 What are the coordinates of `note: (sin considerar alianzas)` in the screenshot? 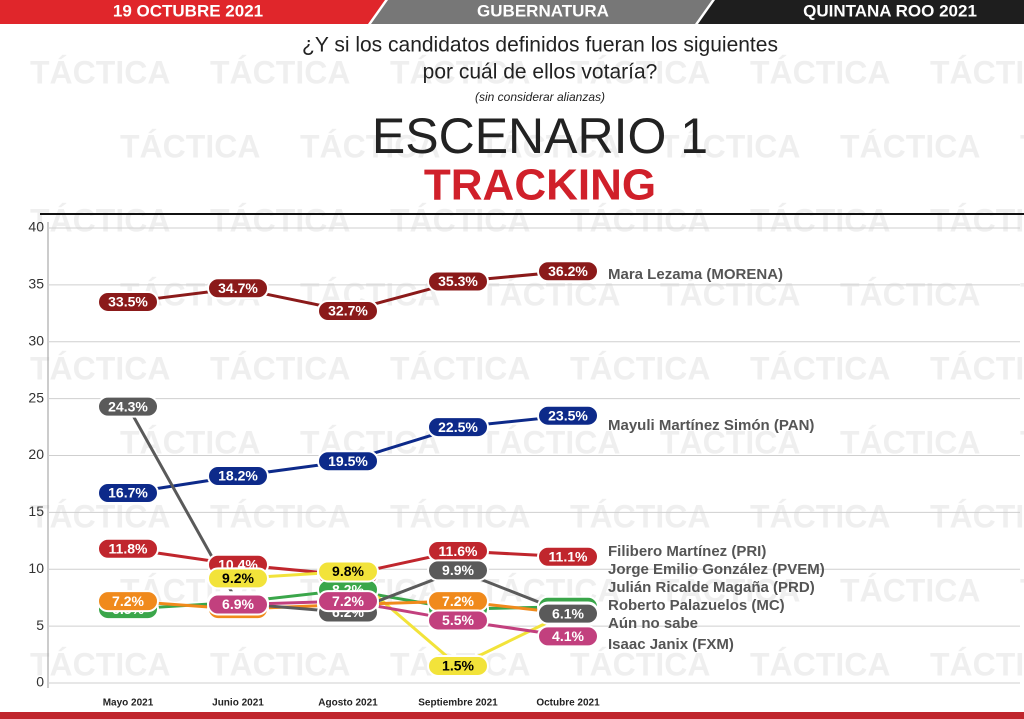 It's located at (540, 97).